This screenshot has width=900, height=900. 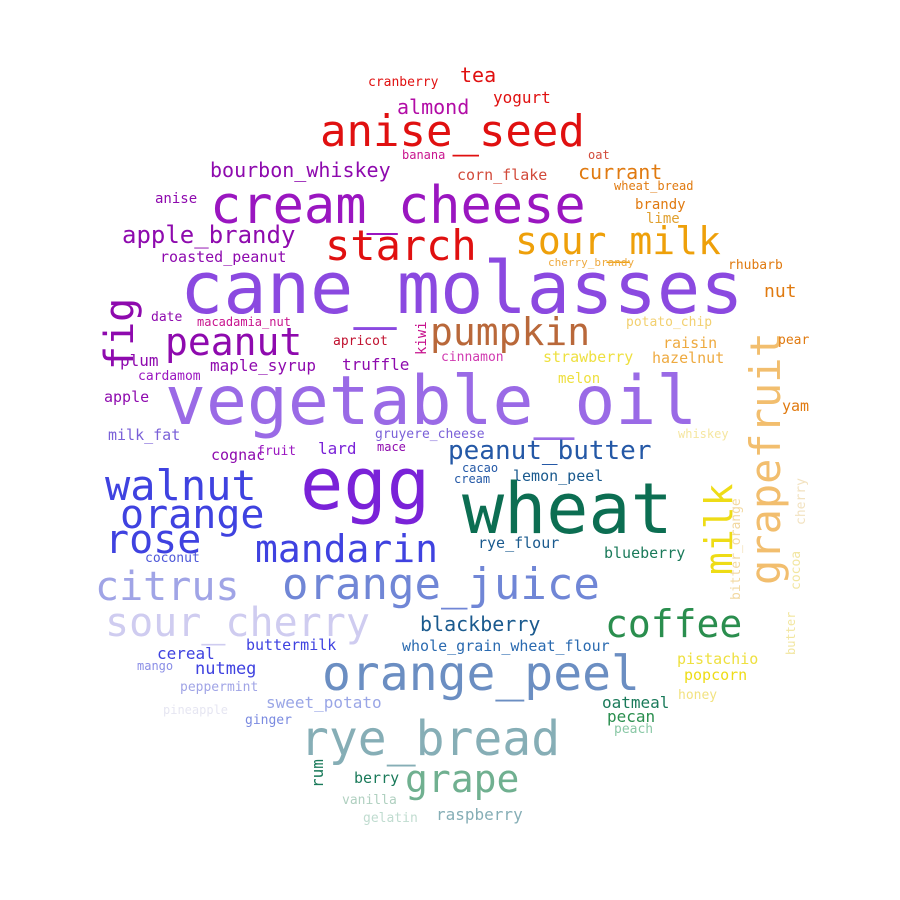 What do you see at coordinates (226, 669) in the screenshot?
I see `word-nutmeg: nutmeg` at bounding box center [226, 669].